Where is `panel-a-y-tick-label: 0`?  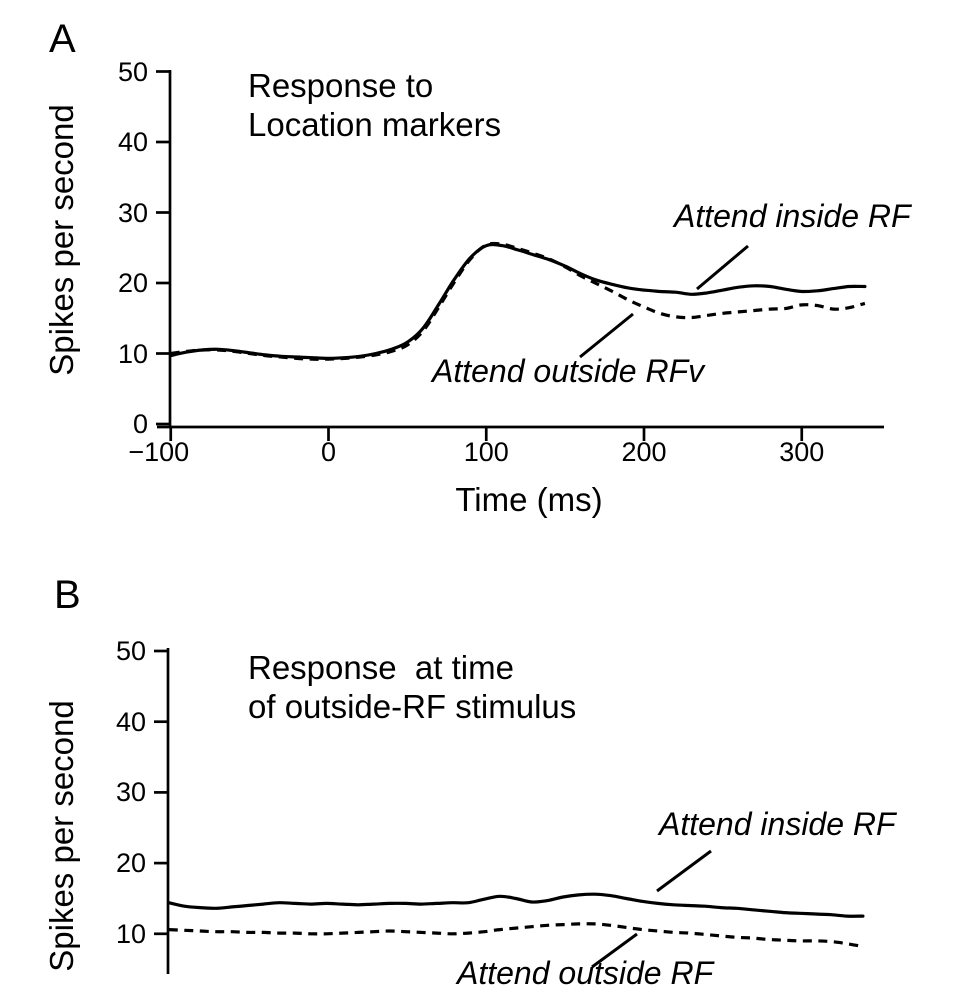 panel-a-y-tick-label: 0 is located at coordinates (140, 424).